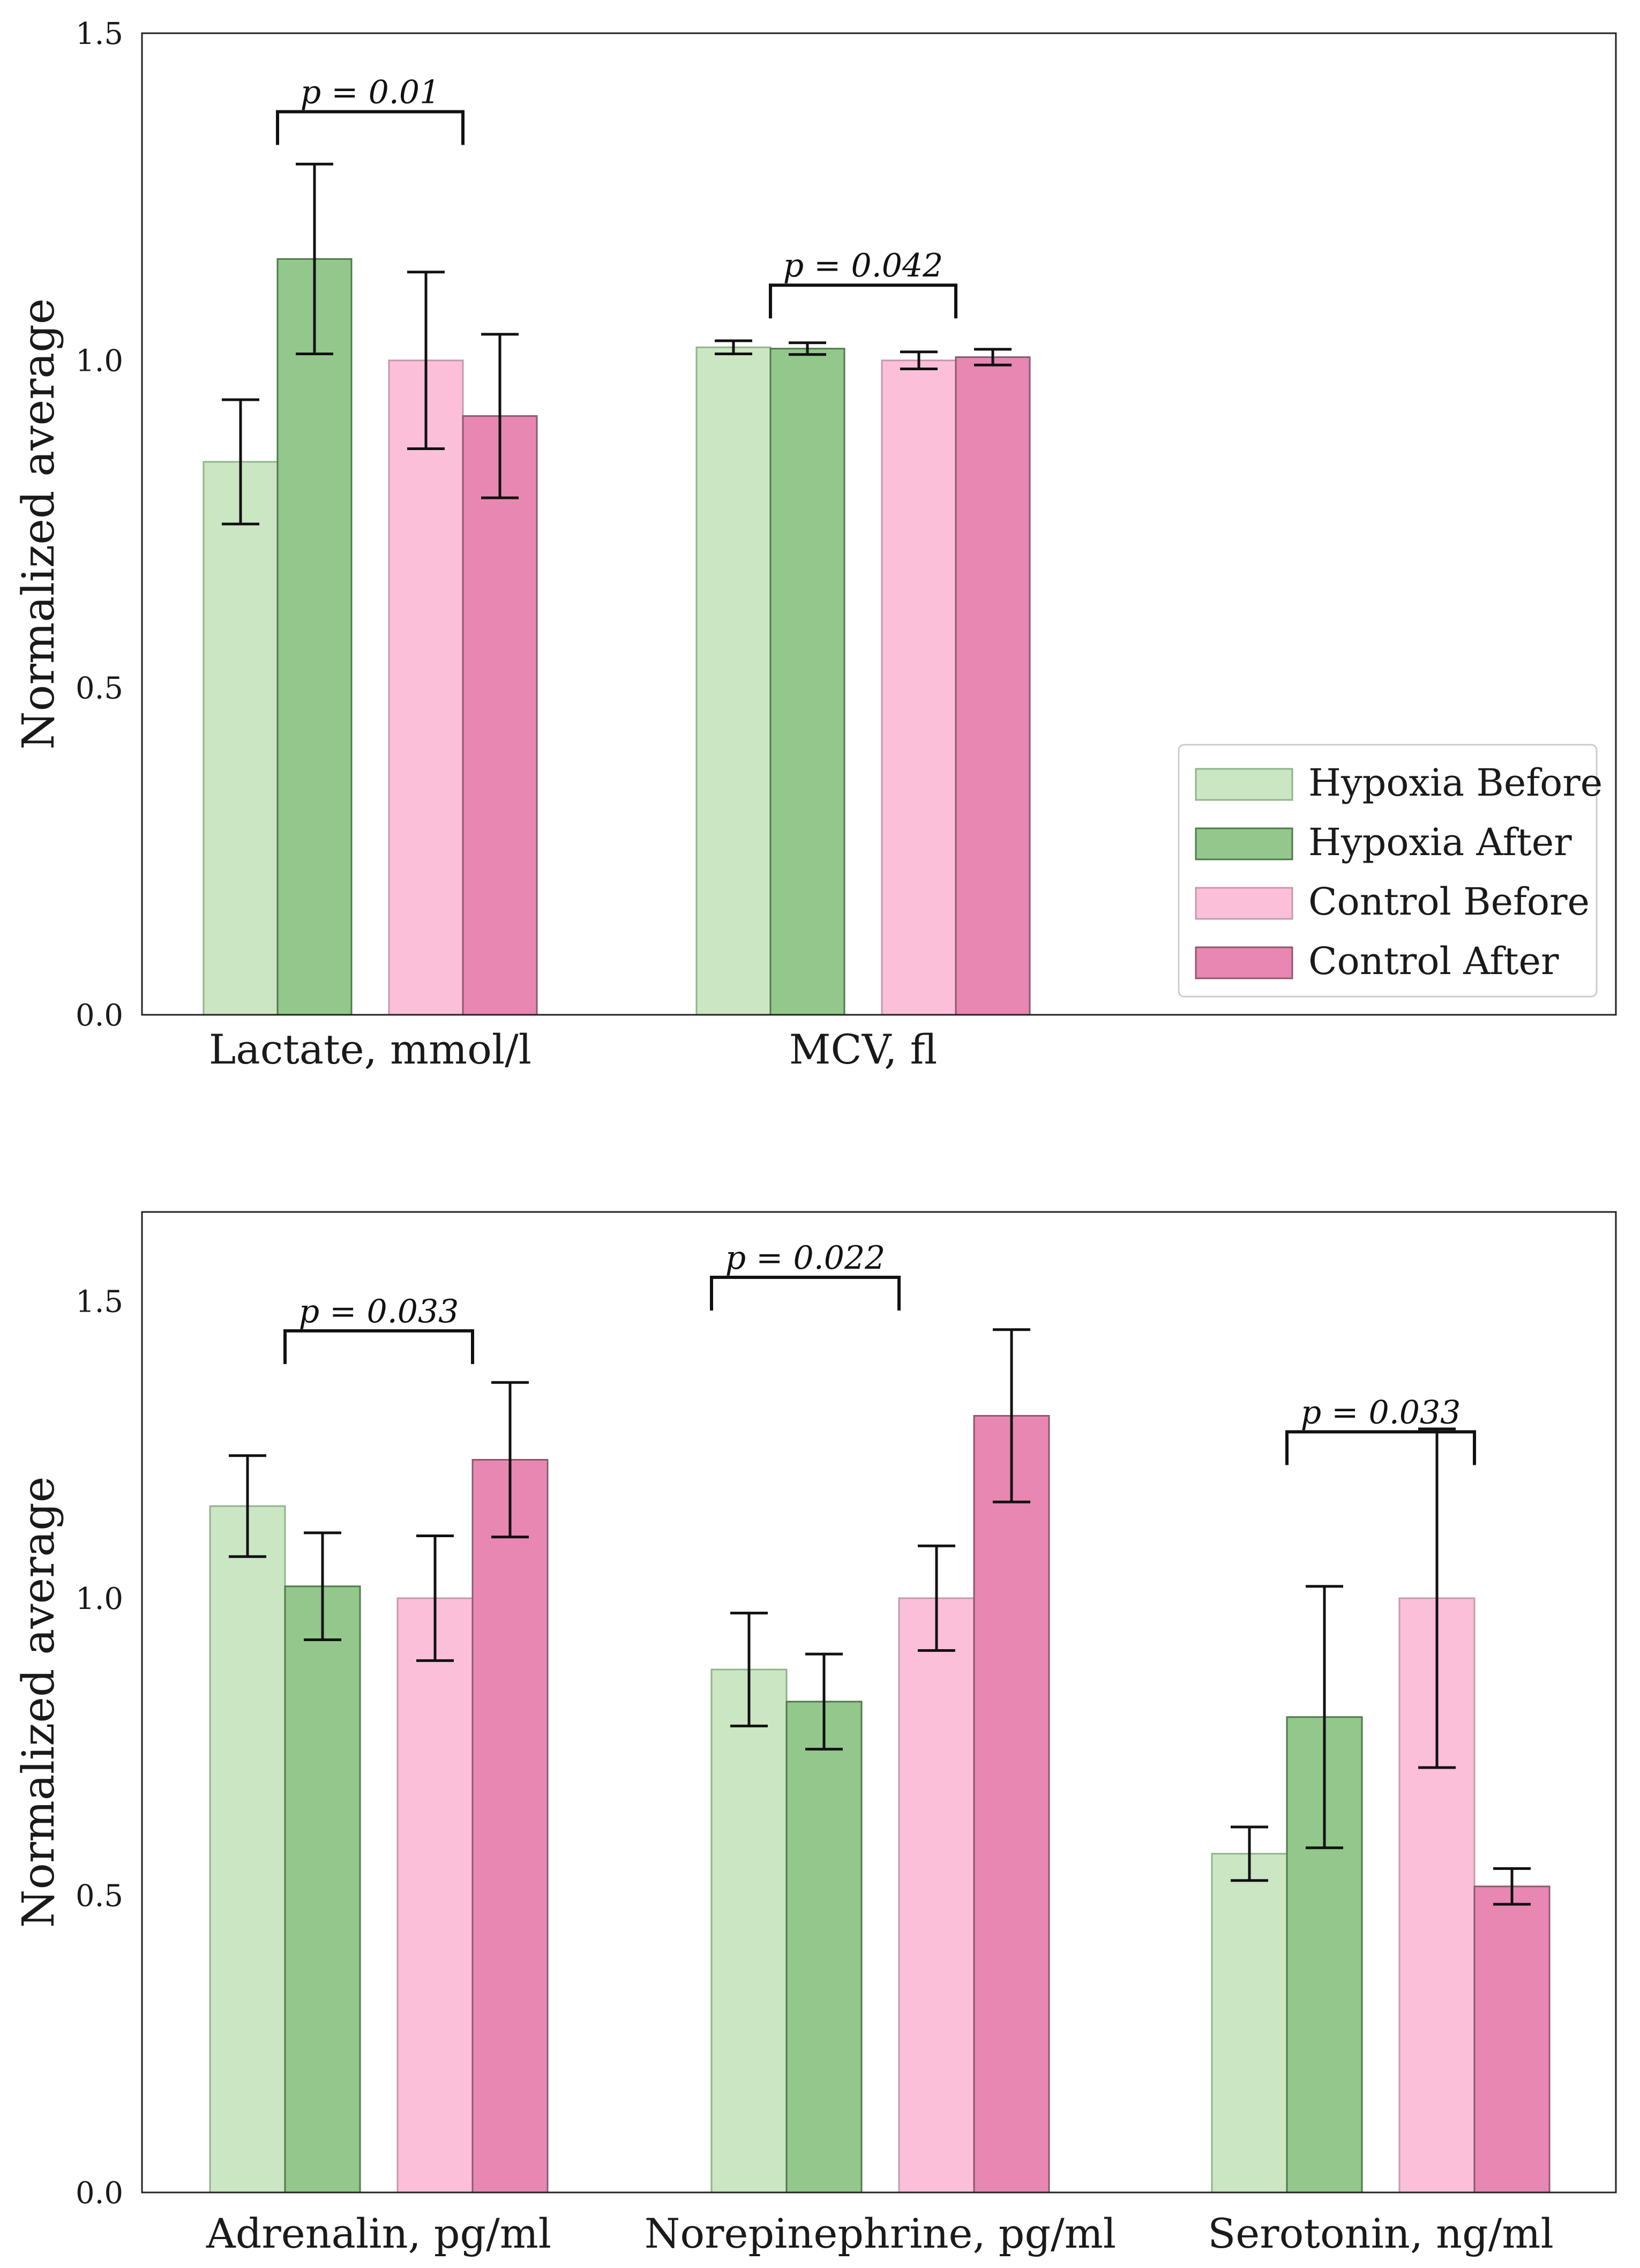 The image size is (1640, 2268). What do you see at coordinates (370, 1049) in the screenshot?
I see `category-label: Lactate, mmol/l` at bounding box center [370, 1049].